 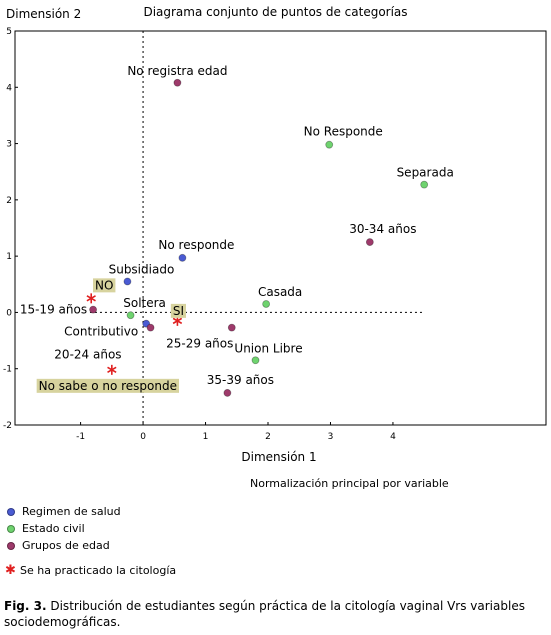 I want to click on data-label: Separada, so click(x=425, y=173).